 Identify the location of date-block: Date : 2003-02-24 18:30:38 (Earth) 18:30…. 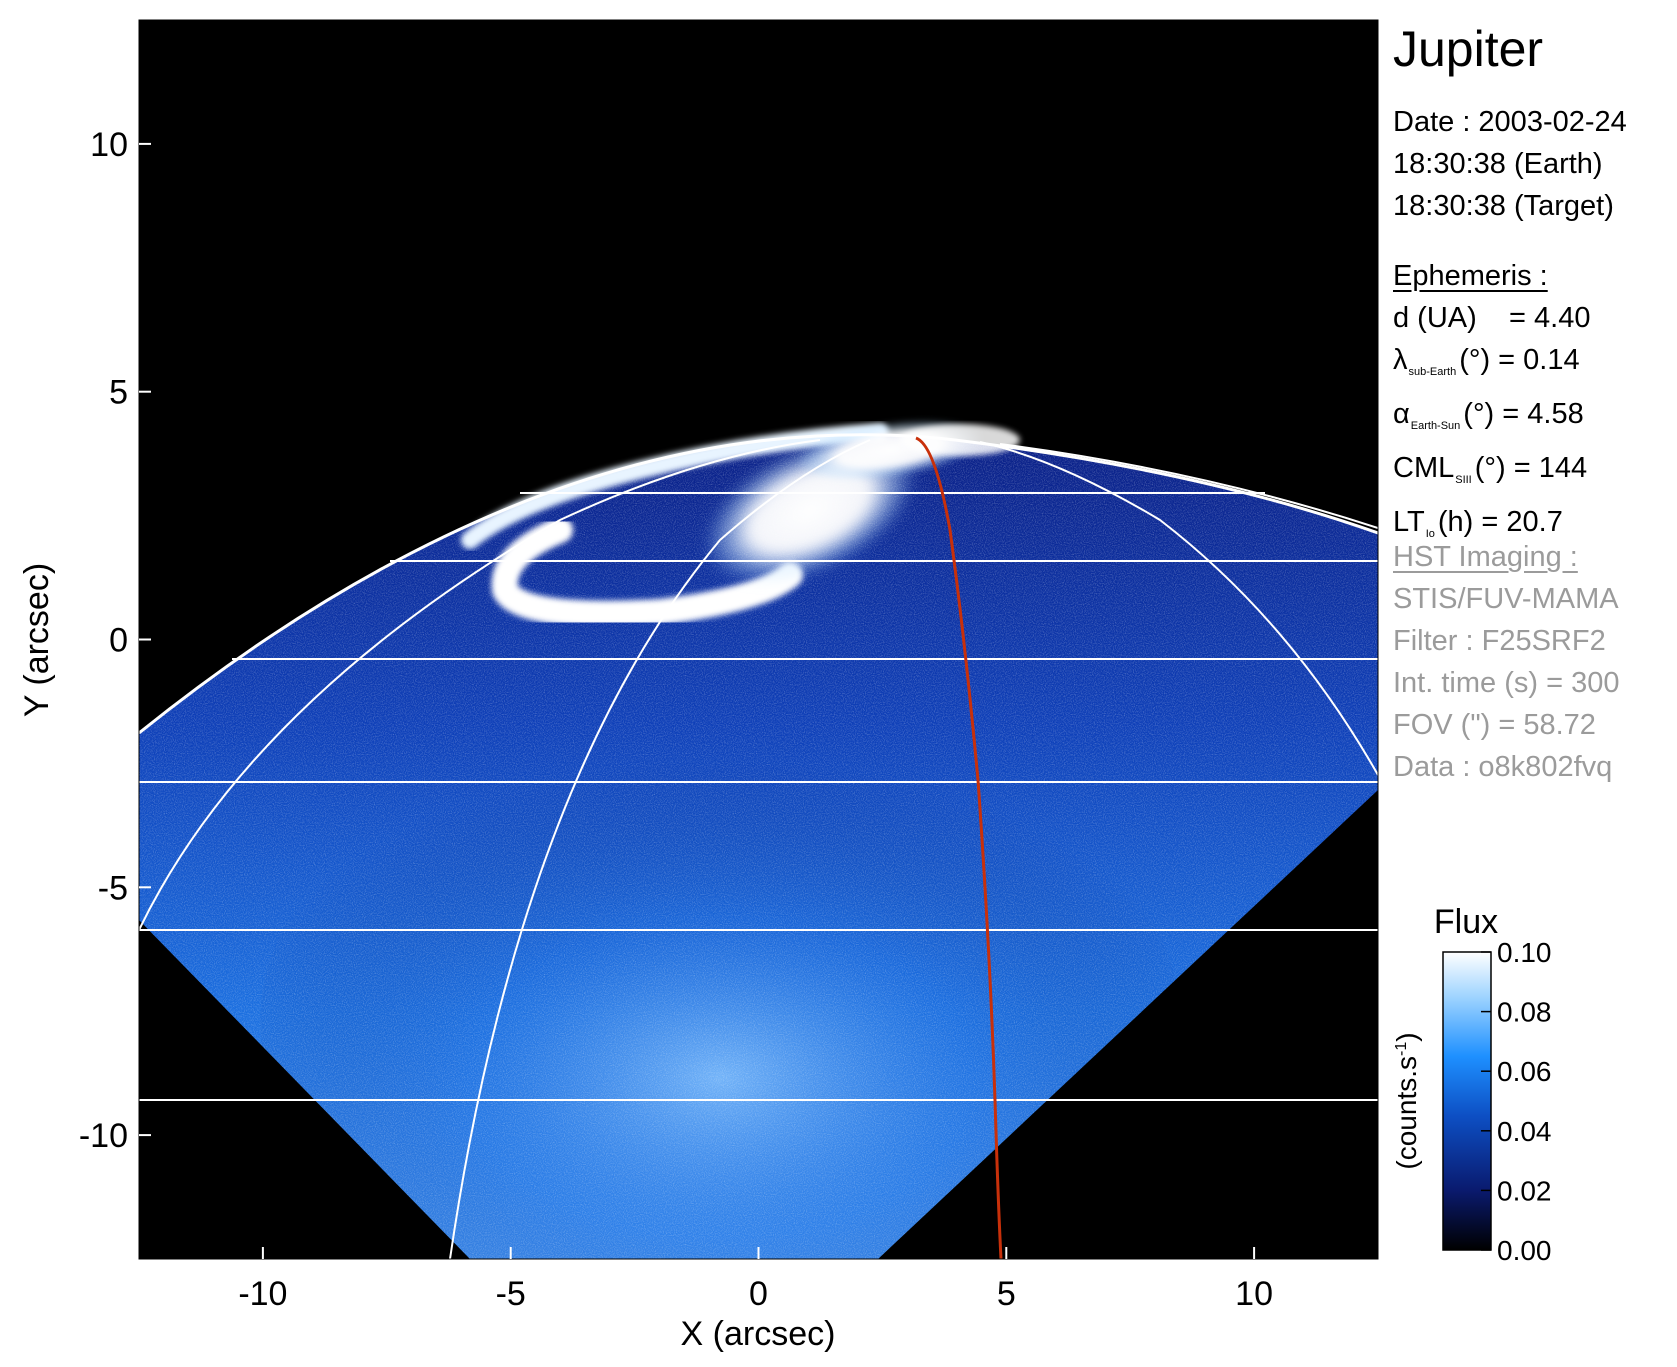
(1510, 164).